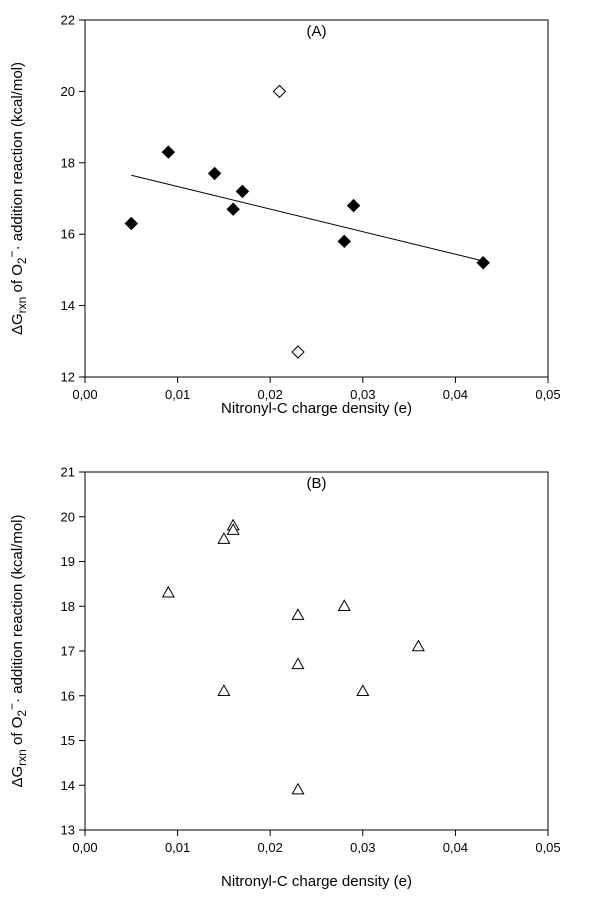  What do you see at coordinates (68, 561) in the screenshot?
I see `y-tick-label: 19` at bounding box center [68, 561].